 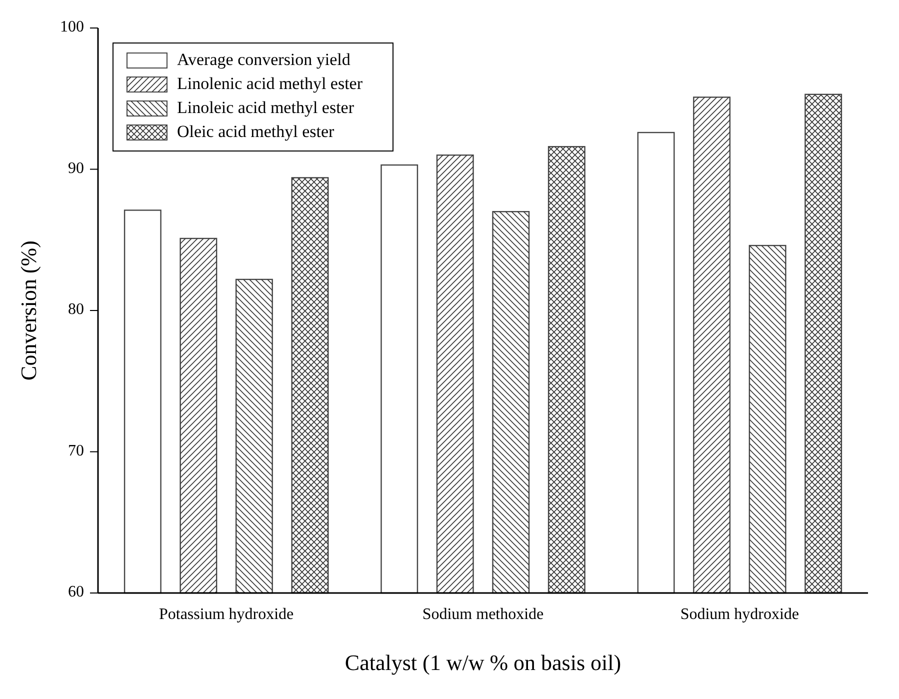 I want to click on x-tick-label: Potassium hydroxide, so click(x=226, y=614).